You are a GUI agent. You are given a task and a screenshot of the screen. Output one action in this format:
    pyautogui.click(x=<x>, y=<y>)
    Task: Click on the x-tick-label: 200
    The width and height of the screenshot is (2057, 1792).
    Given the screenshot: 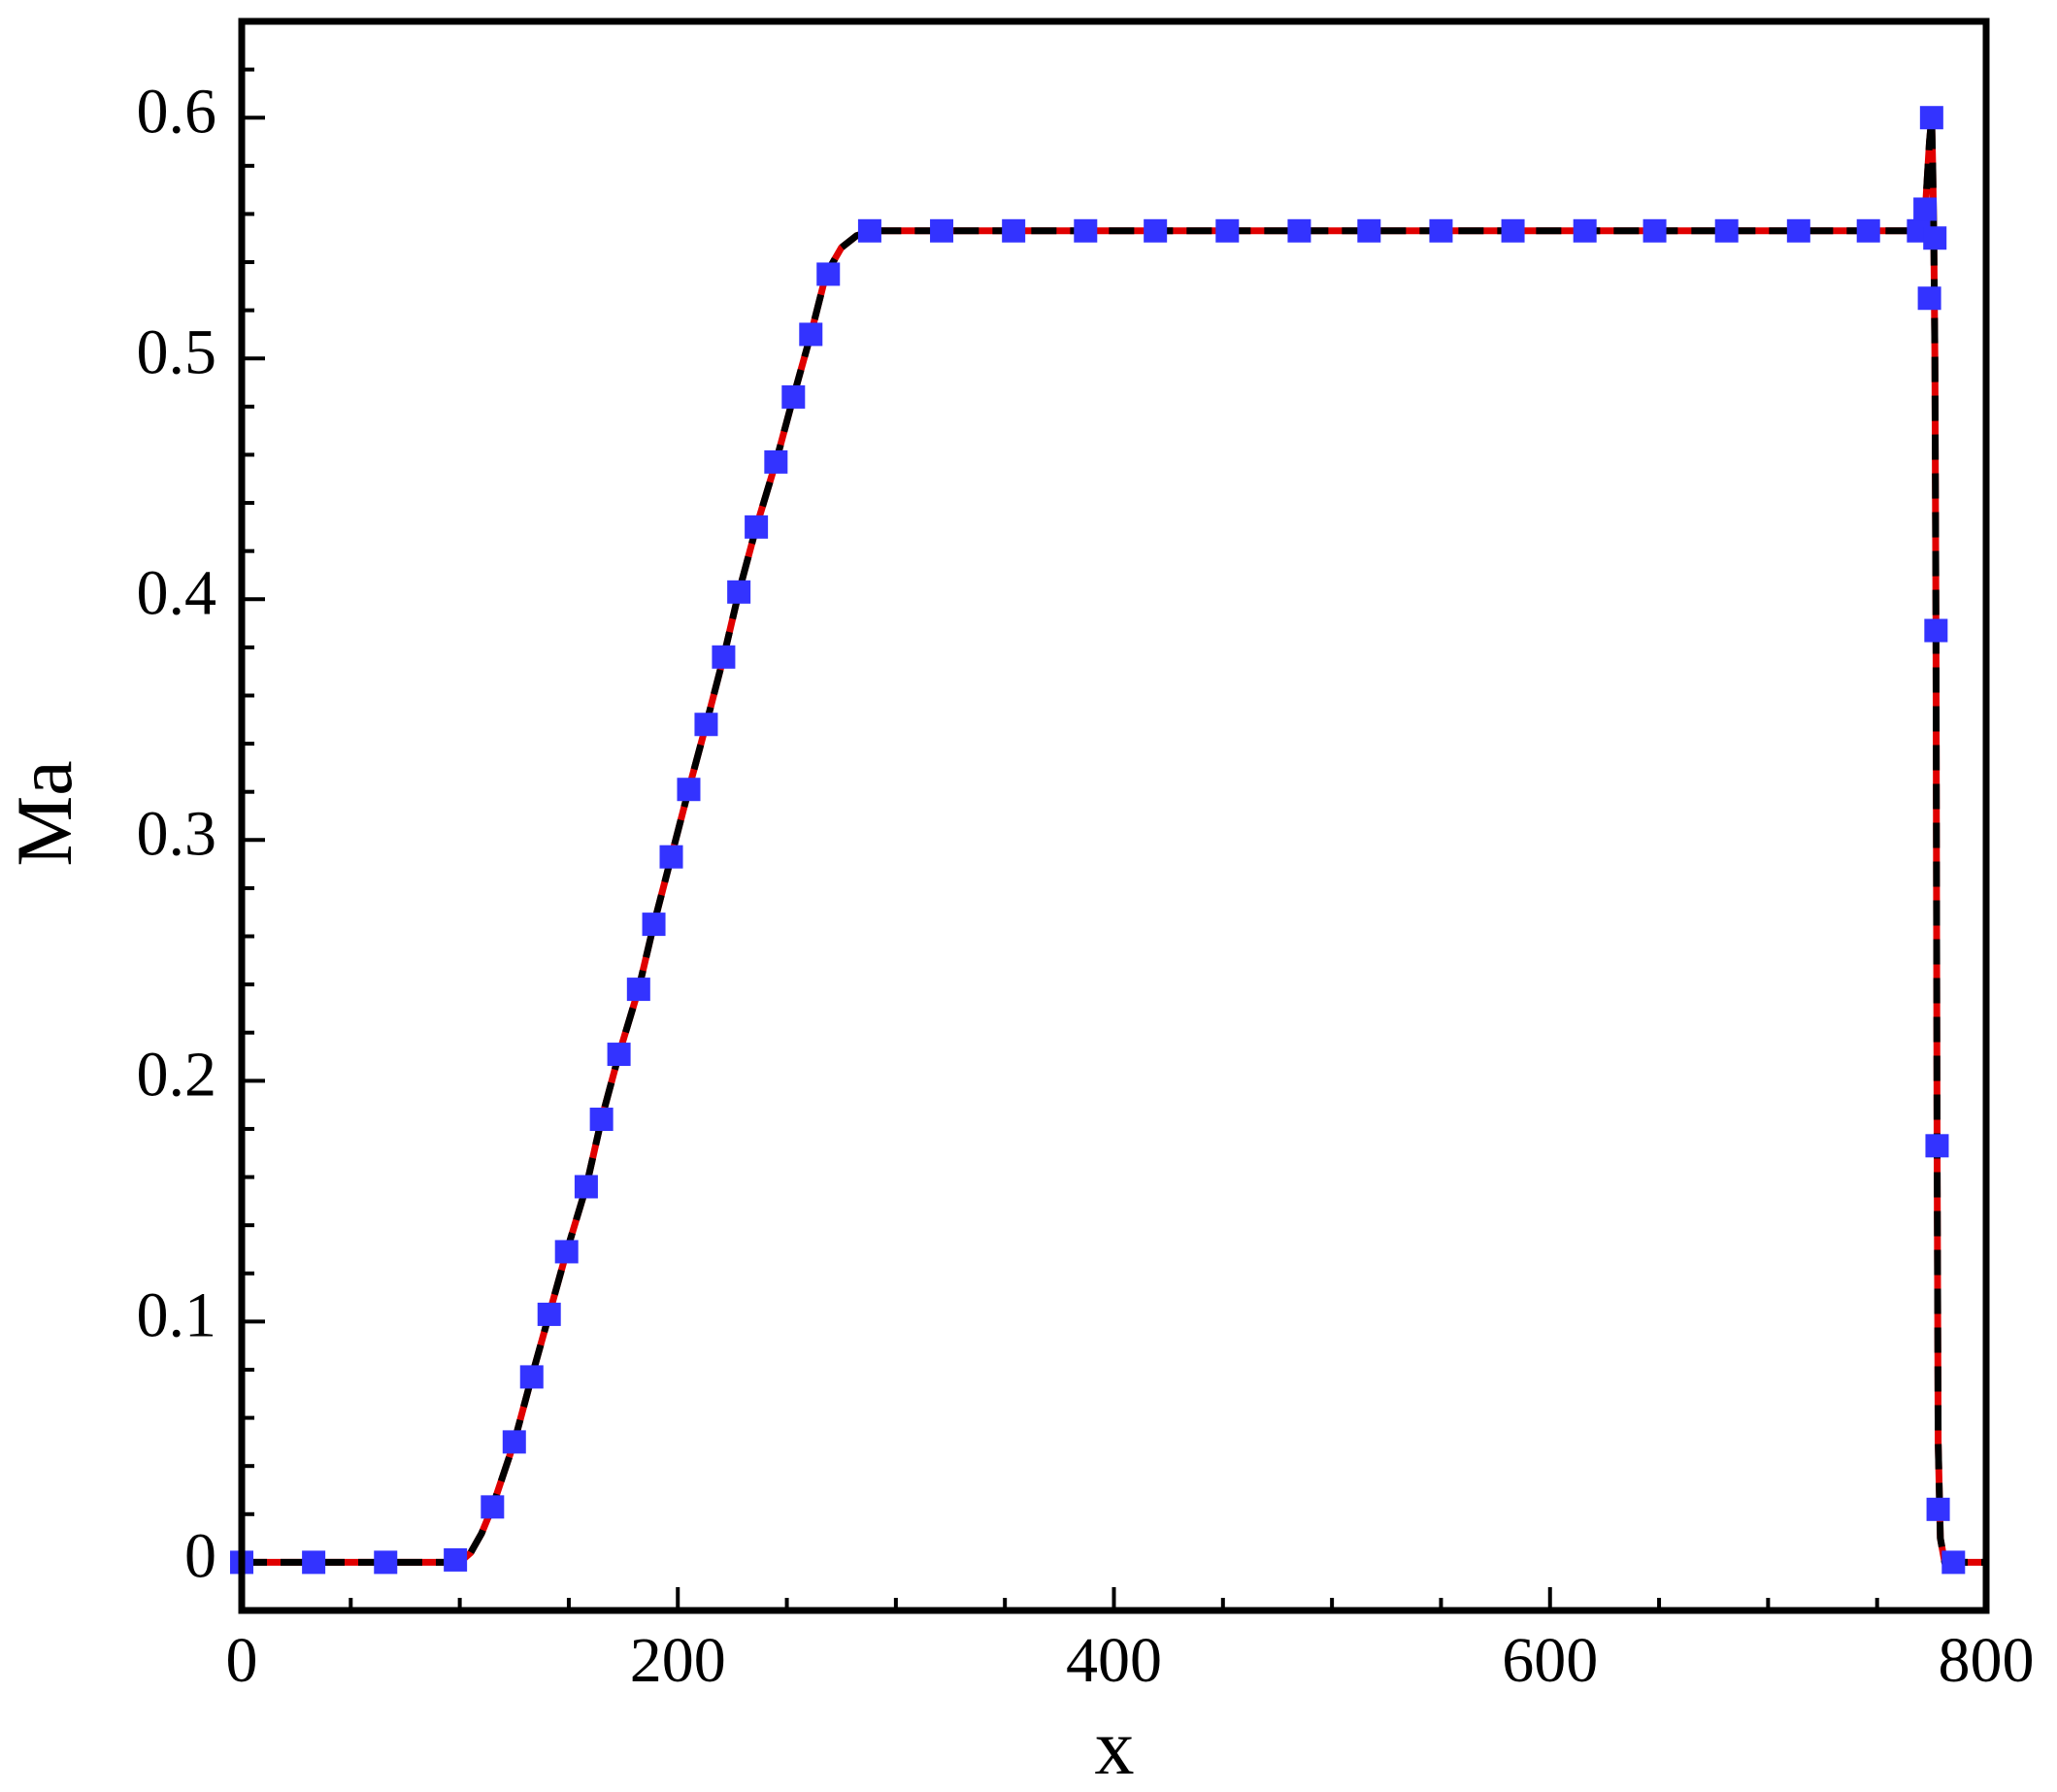 What is the action you would take?
    pyautogui.click(x=678, y=1660)
    